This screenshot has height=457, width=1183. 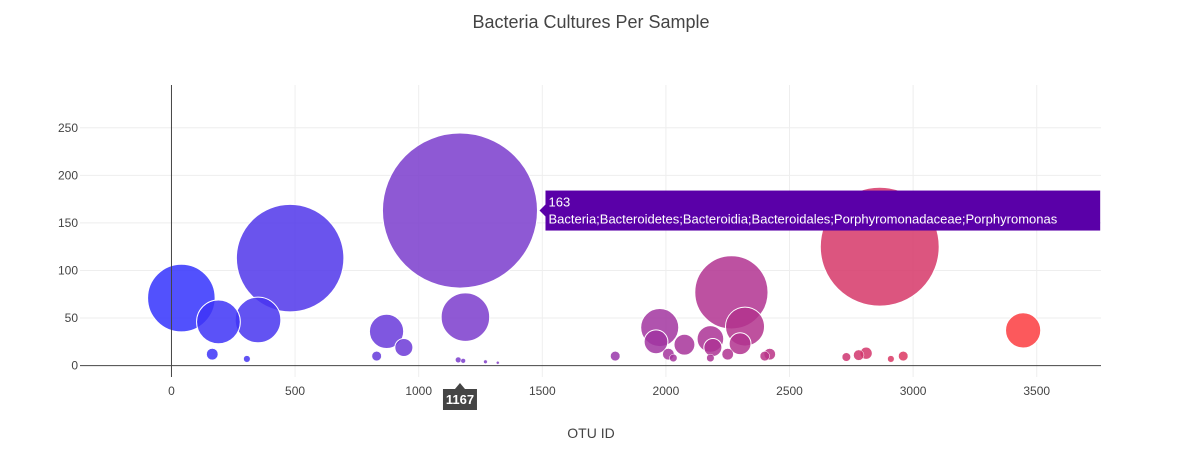 I want to click on y-tick-label: 100, so click(x=68, y=270).